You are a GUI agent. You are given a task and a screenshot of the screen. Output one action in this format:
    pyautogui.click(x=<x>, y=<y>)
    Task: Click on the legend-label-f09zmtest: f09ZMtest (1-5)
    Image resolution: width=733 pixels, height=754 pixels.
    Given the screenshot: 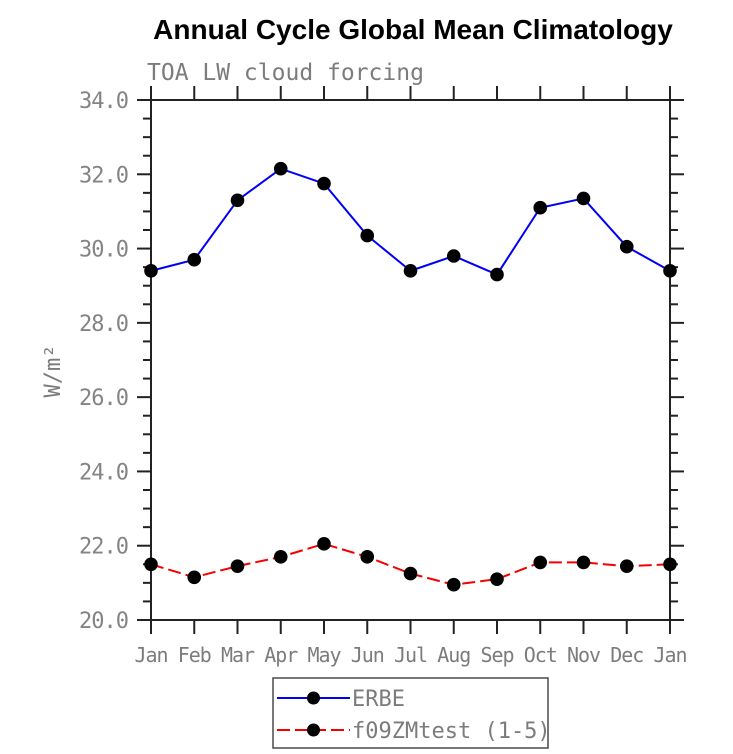 What is the action you would take?
    pyautogui.click(x=451, y=731)
    